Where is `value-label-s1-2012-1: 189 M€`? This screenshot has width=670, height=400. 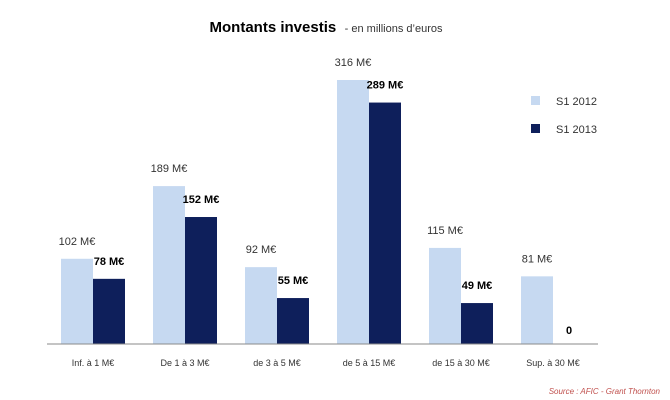
value-label-s1-2012-1: 189 M€ is located at coordinates (169, 169).